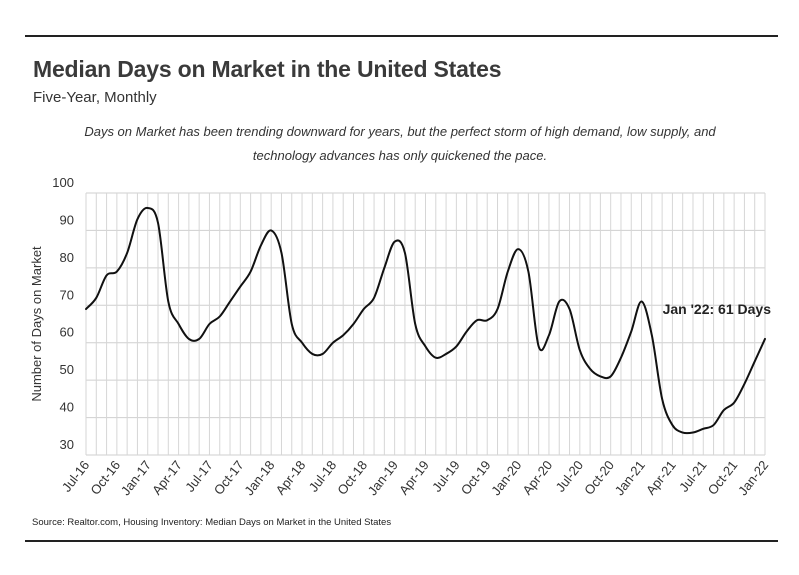 The width and height of the screenshot is (799, 575). I want to click on y-tick-label: 60, so click(67, 332).